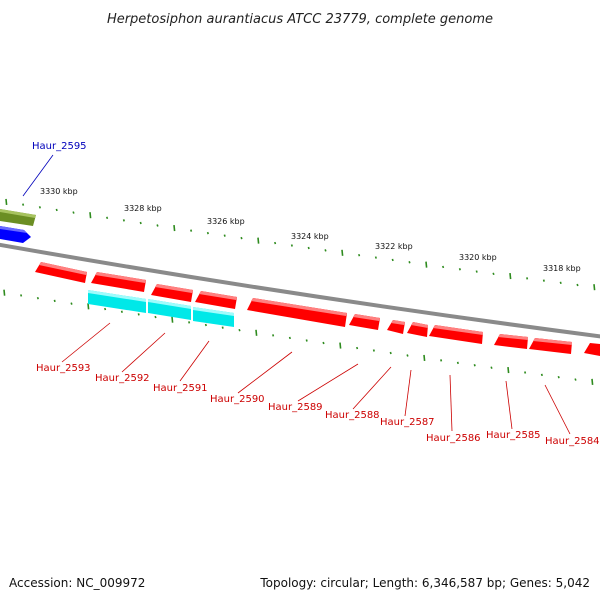 The width and height of the screenshot is (600, 600). Describe the element at coordinates (237, 399) in the screenshot. I see `gene-label-haur-2590: Haur_2590` at that location.